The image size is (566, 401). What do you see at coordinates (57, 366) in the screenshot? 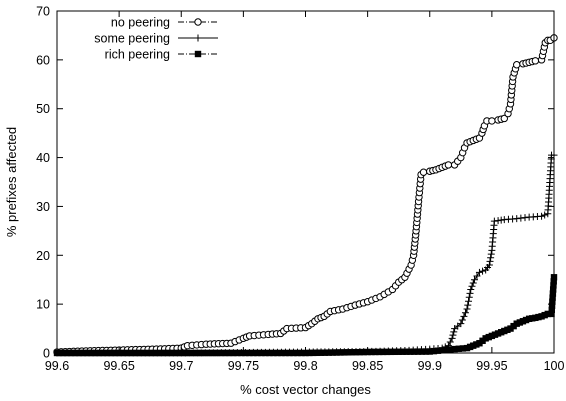
I see `x-tick-label: 99.6` at bounding box center [57, 366].